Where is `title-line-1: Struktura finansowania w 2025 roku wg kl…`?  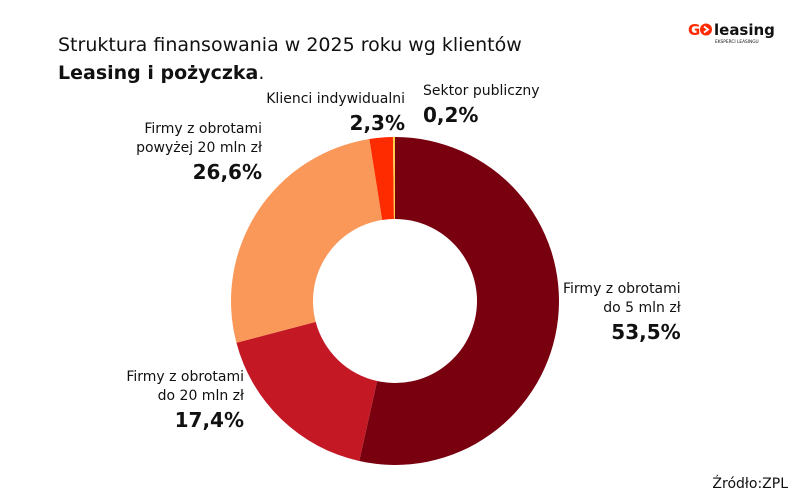 title-line-1: Struktura finansowania w 2025 roku wg kl… is located at coordinates (290, 45).